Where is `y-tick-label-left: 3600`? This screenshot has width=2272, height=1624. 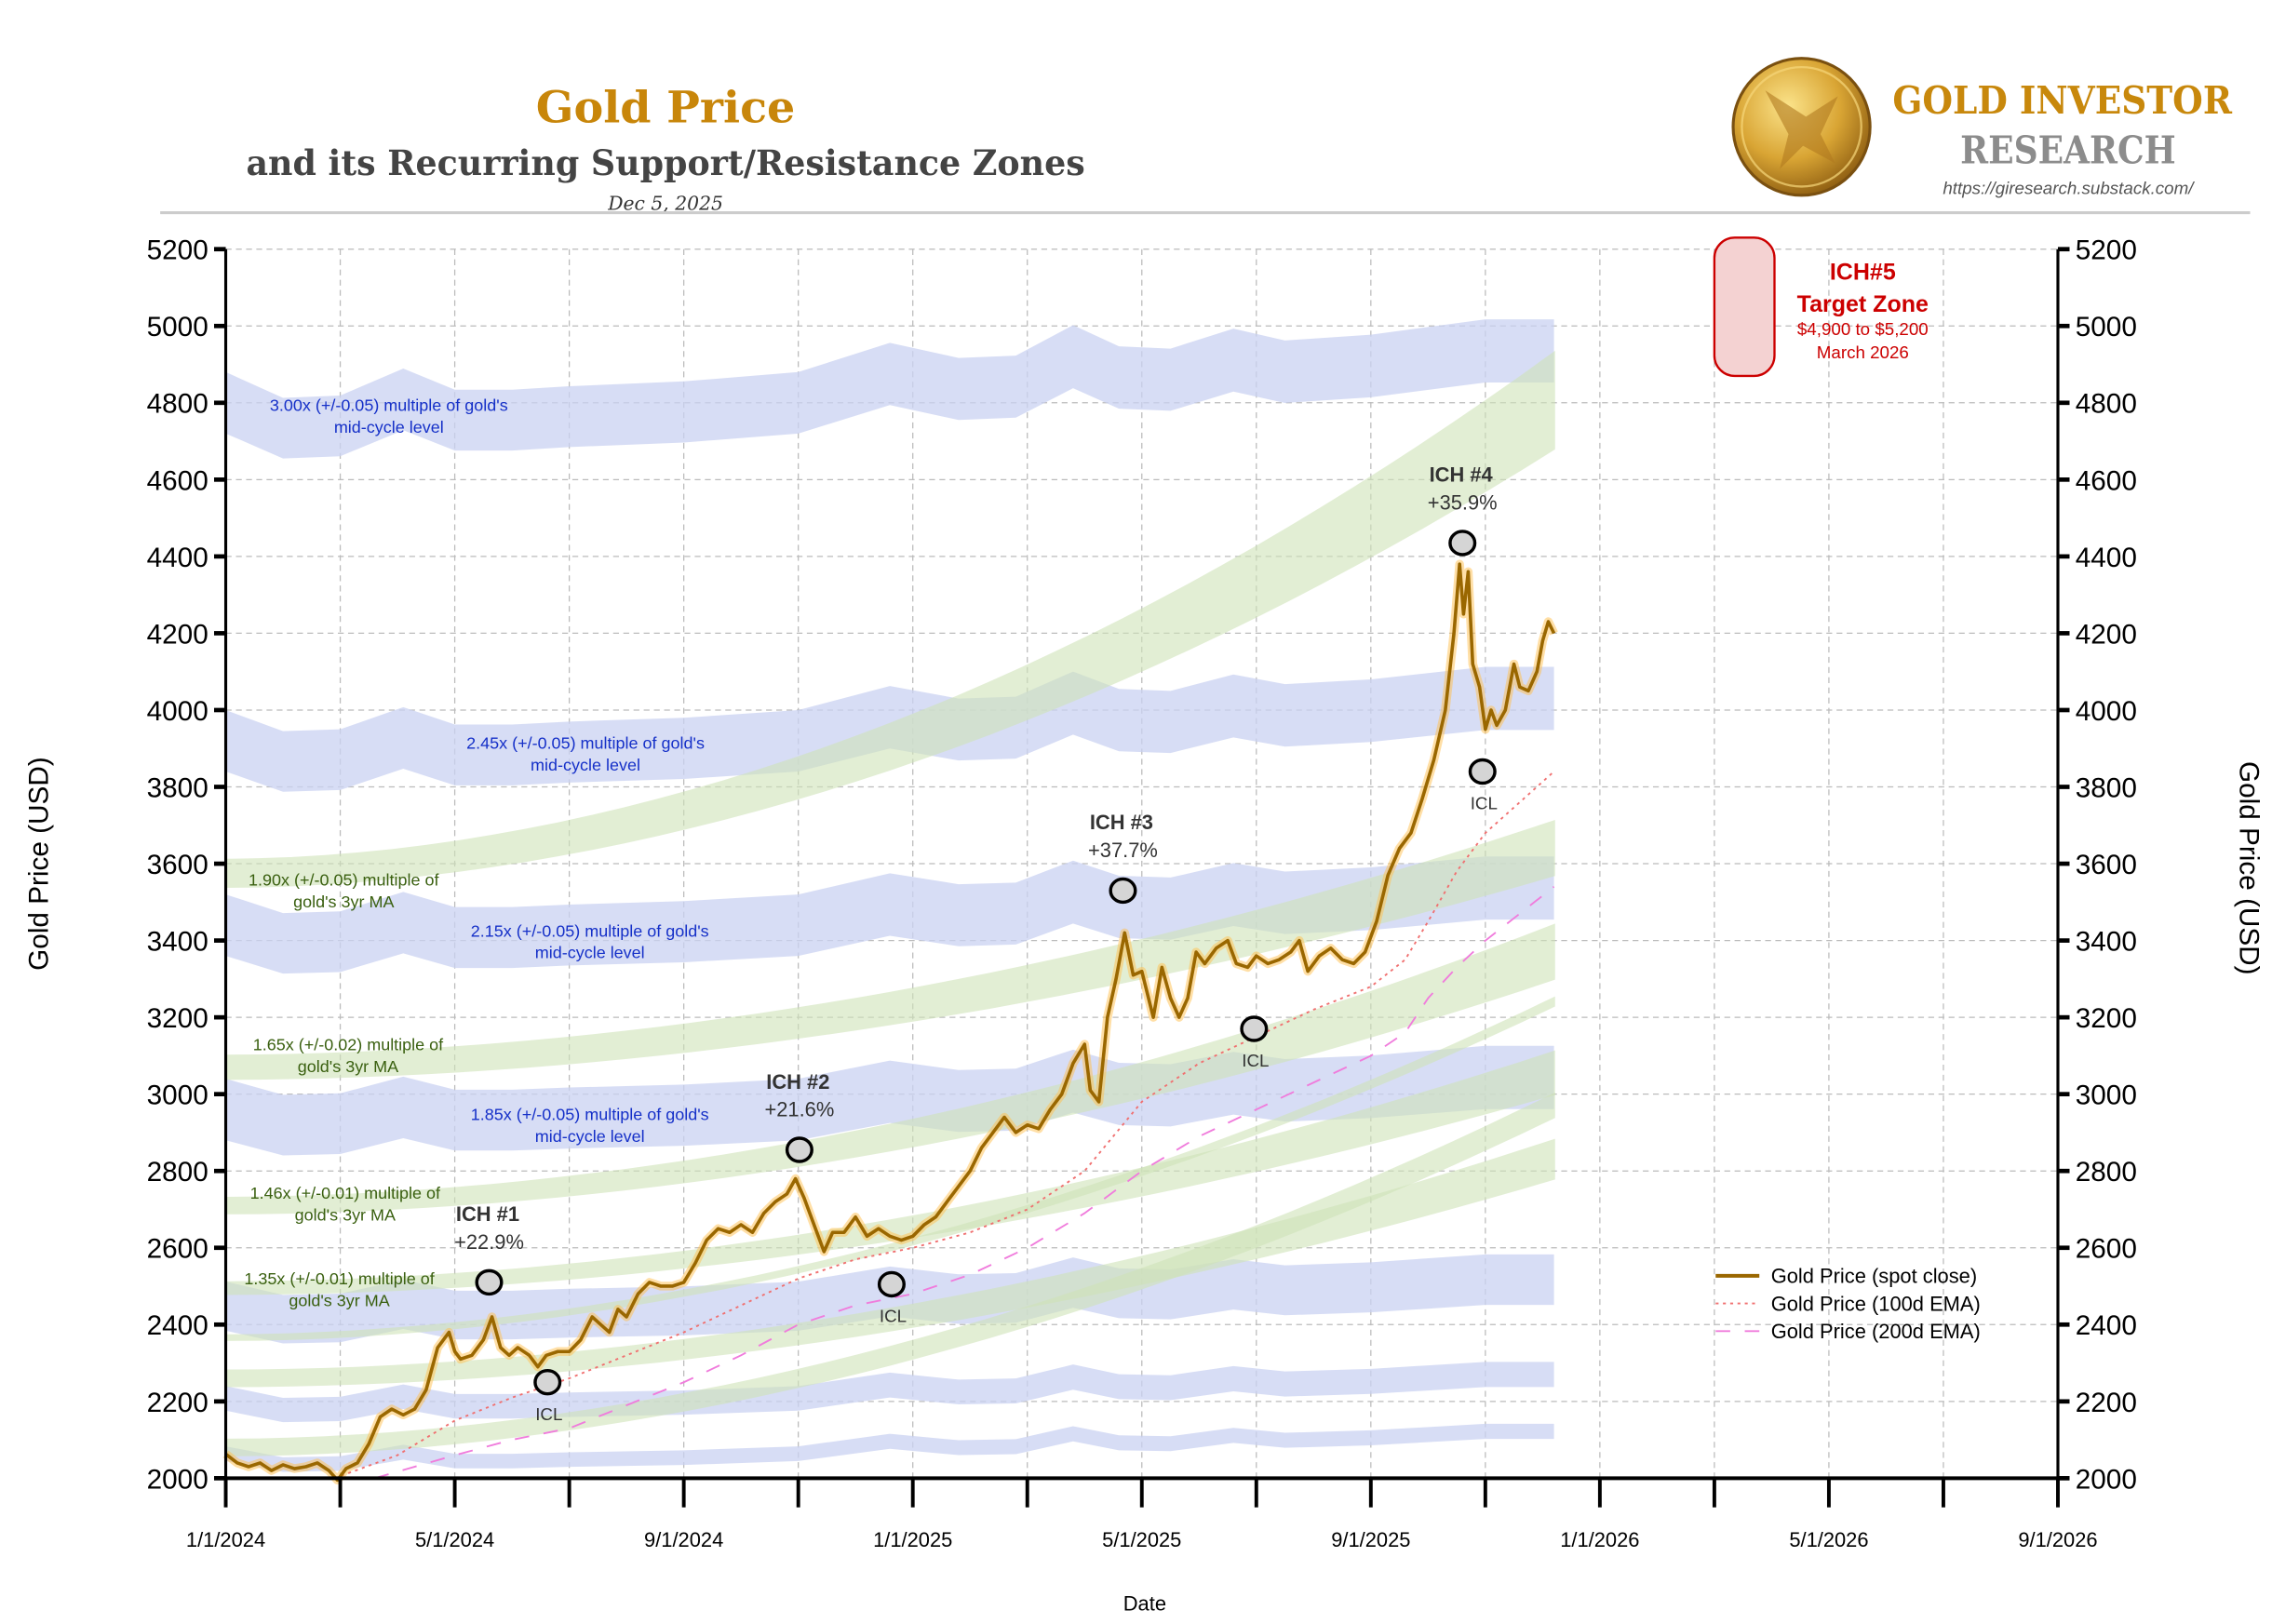 y-tick-label-left: 3600 is located at coordinates (178, 865).